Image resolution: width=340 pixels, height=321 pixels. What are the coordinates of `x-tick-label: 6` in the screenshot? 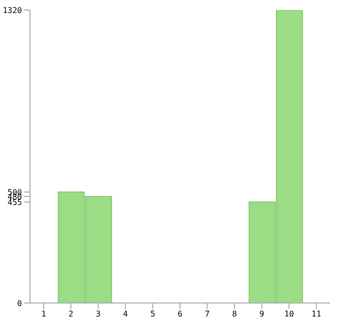 It's located at (180, 314).